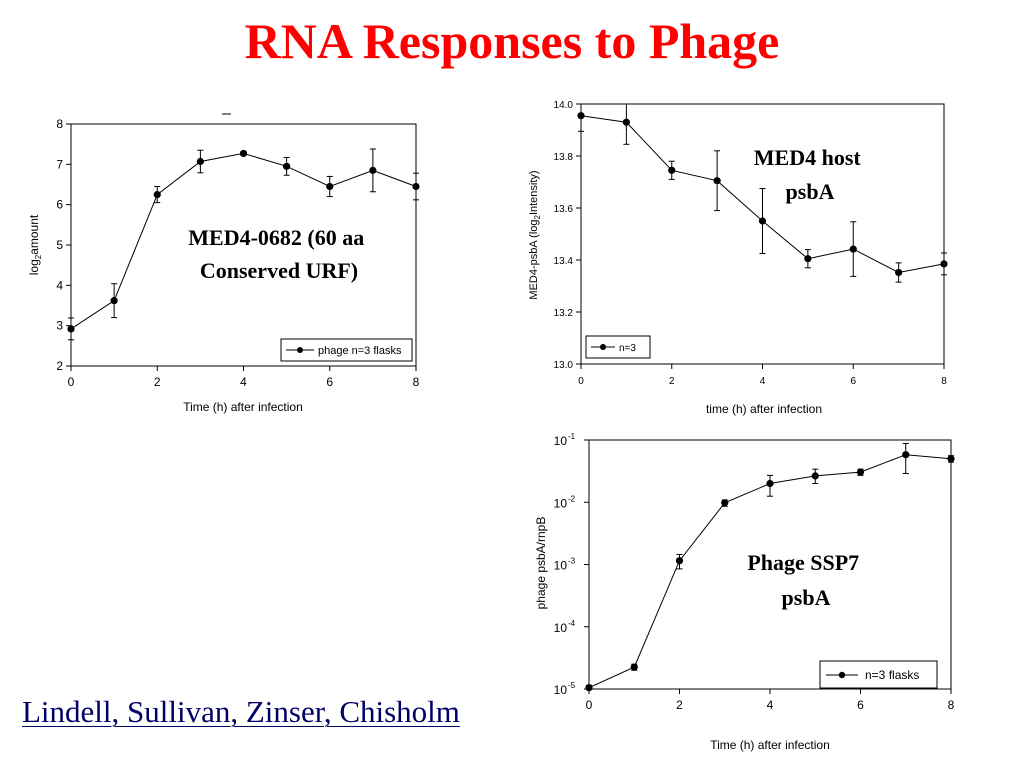  What do you see at coordinates (564, 365) in the screenshot?
I see `y-tick-label: 13.0` at bounding box center [564, 365].